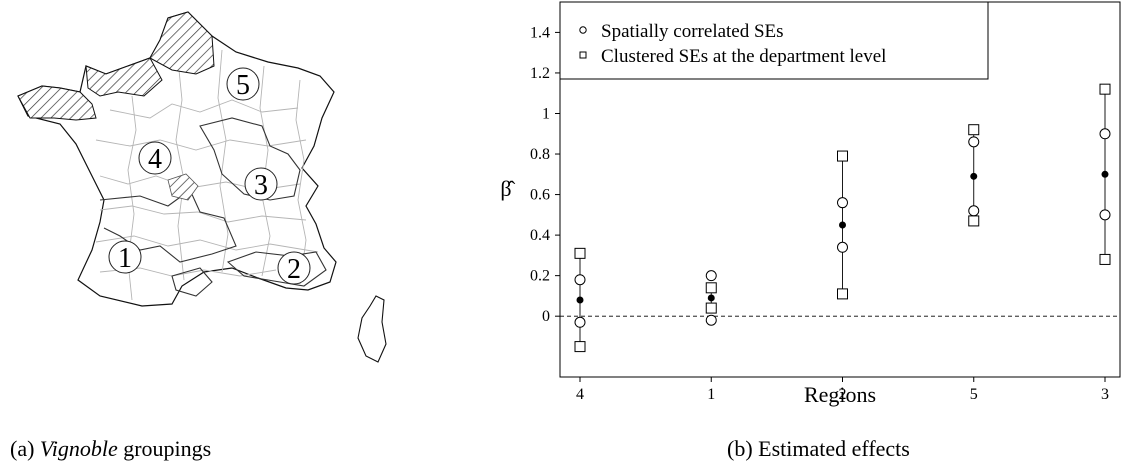 The image size is (1123, 467). What do you see at coordinates (182, 43) in the screenshot?
I see `hatched-area-north` at bounding box center [182, 43].